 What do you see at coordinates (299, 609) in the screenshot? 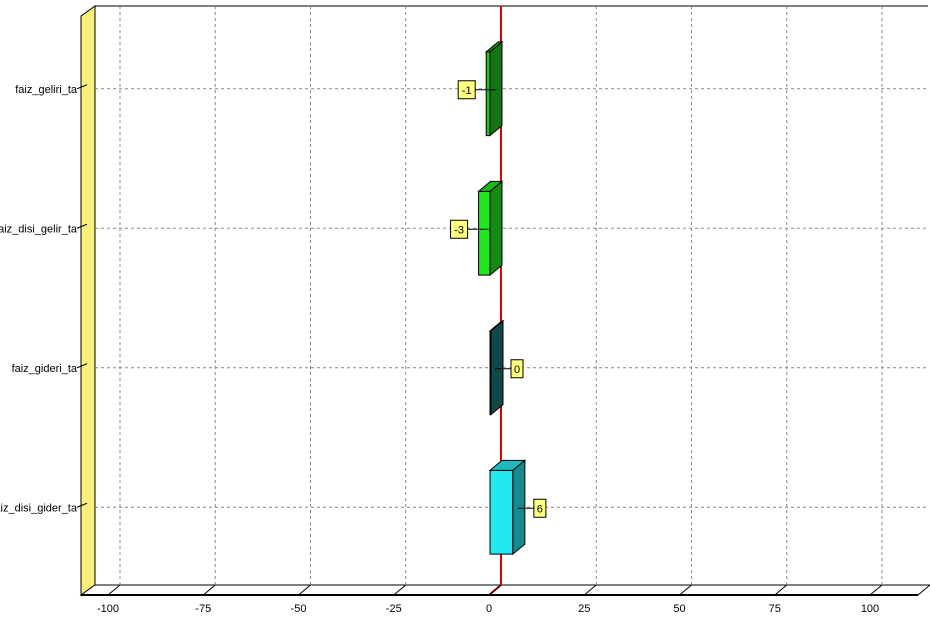
I see `x-tick-label: -50` at bounding box center [299, 609].